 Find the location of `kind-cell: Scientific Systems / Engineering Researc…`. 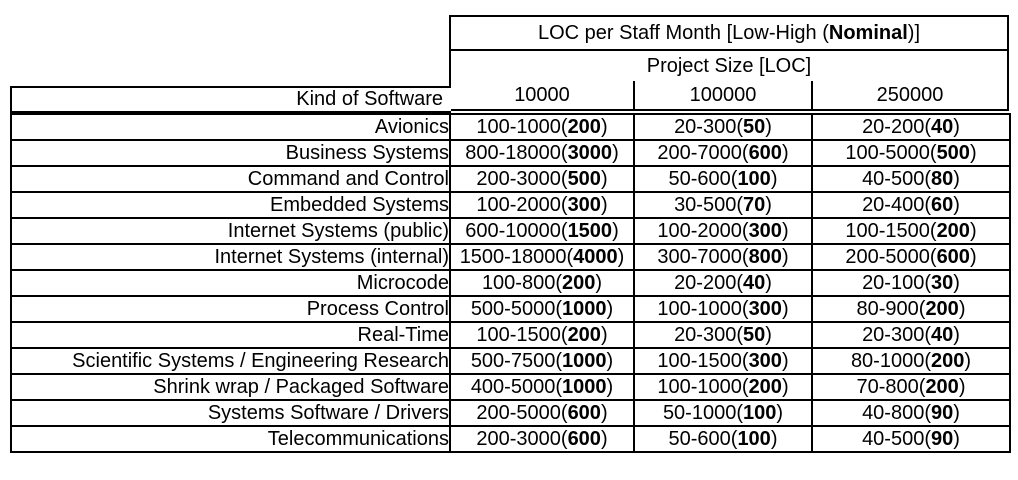

kind-cell: Scientific Systems / Engineering Researc… is located at coordinates (230, 361).